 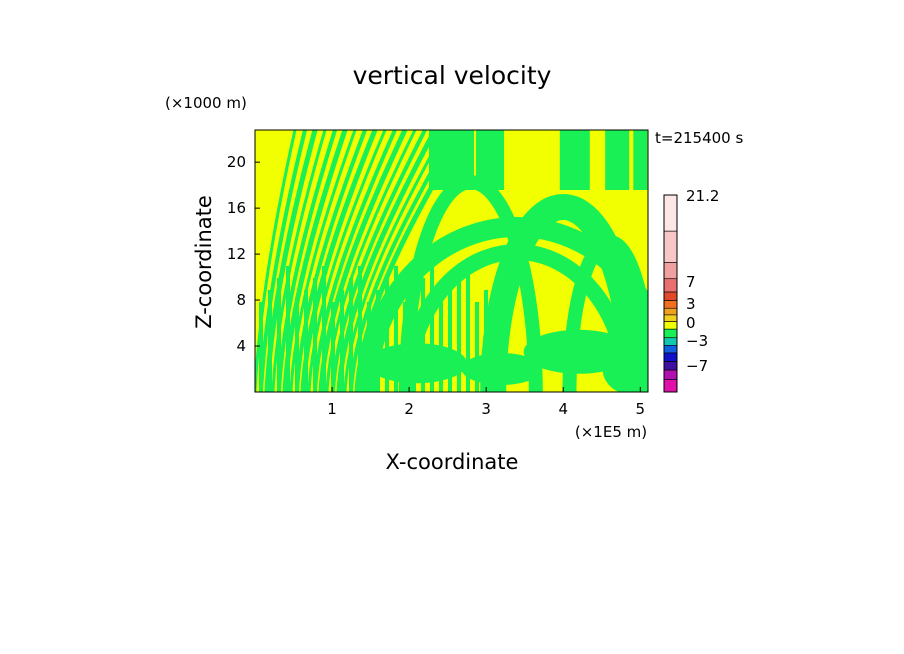 I want to click on x-tick-label: 1, so click(x=332, y=409).